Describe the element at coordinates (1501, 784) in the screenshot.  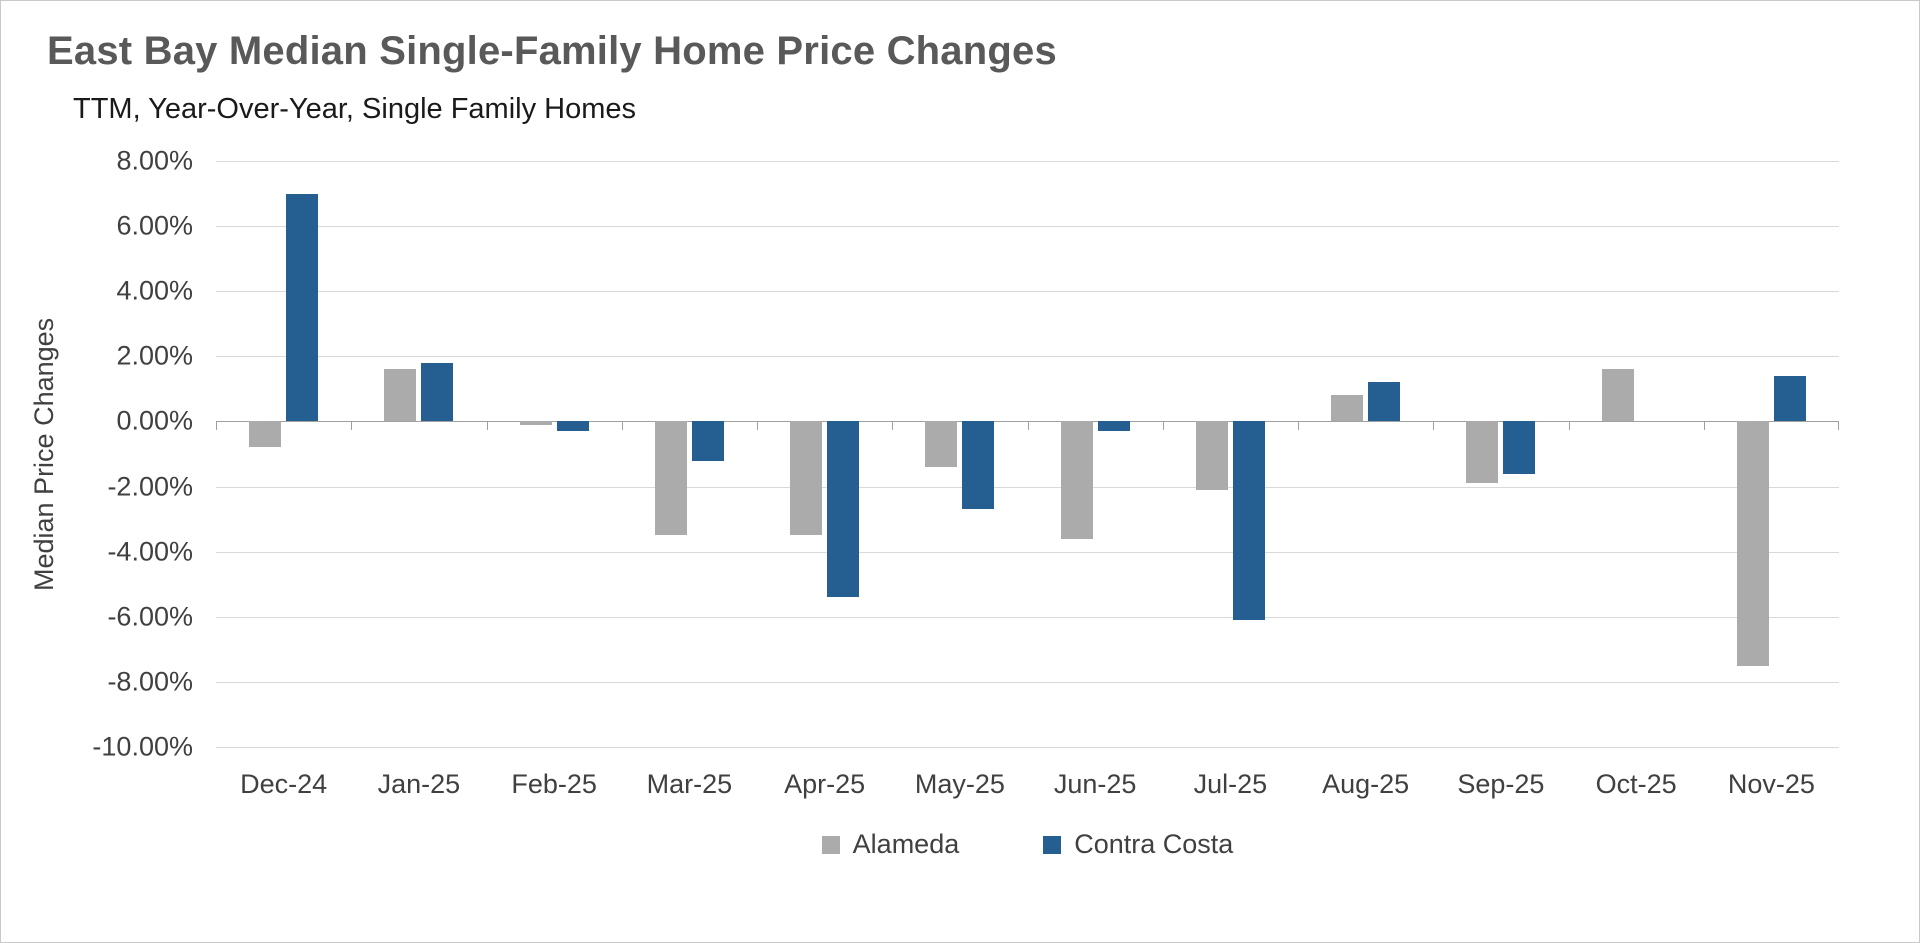
I see `x-tick-label: Sep-25` at that location.